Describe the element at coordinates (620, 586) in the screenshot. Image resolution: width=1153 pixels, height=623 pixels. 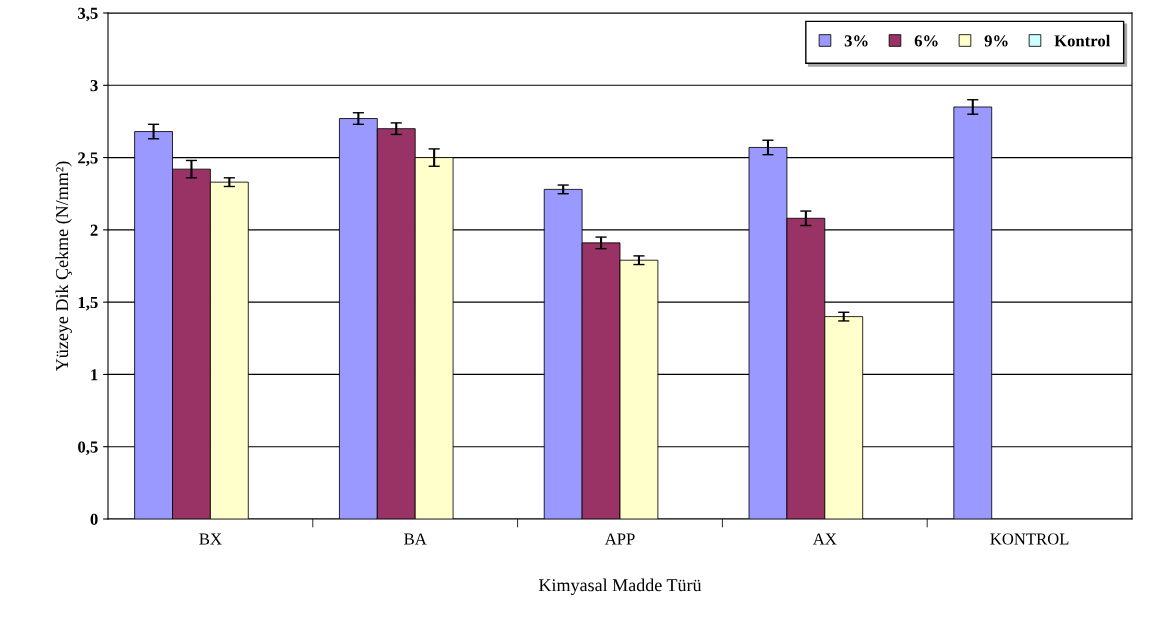
I see `x-axis-title: Kimyasal Madde Türü` at that location.